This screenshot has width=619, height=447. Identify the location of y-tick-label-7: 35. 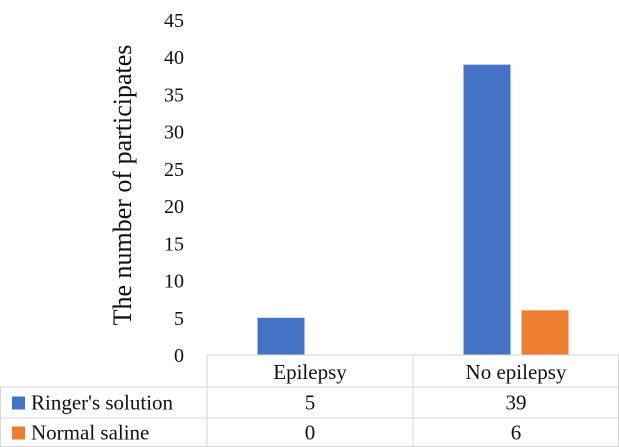
(174, 95).